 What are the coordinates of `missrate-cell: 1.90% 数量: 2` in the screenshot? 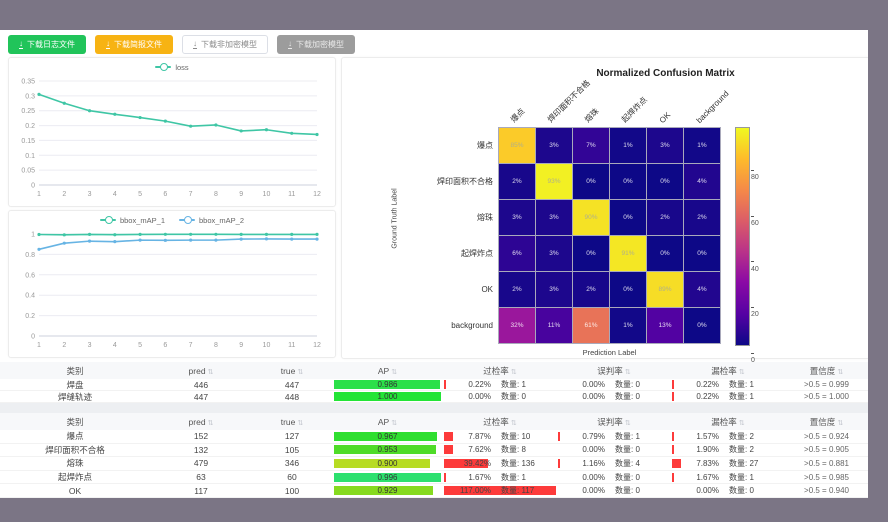 It's located at (728, 450).